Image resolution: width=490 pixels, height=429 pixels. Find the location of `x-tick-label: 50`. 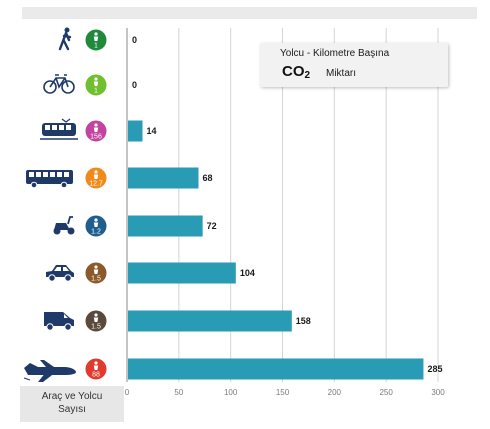

x-tick-label: 50 is located at coordinates (178, 392).